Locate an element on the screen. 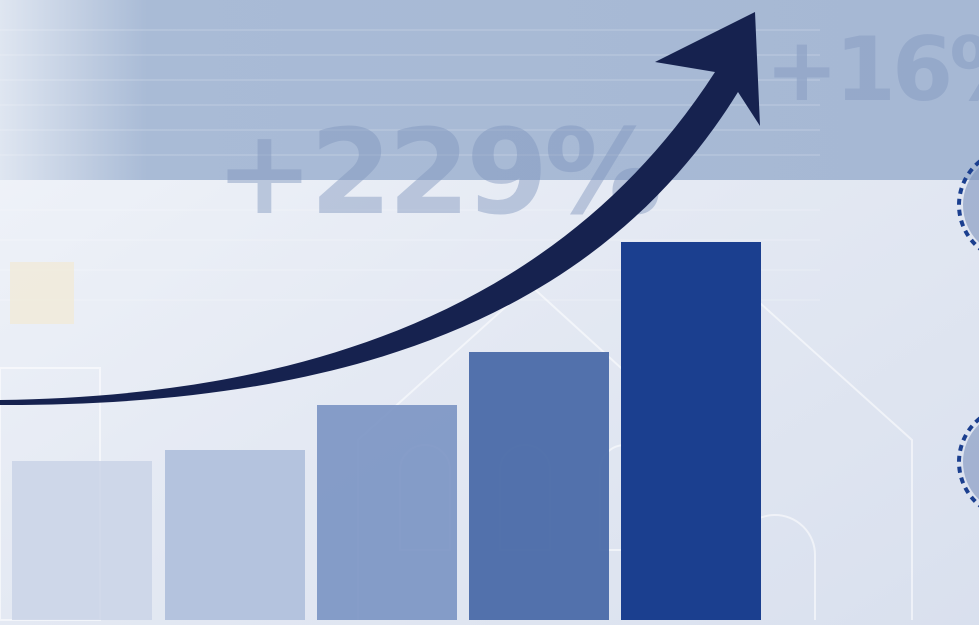 The width and height of the screenshot is (979, 625). small-stat: +16% is located at coordinates (872, 69).